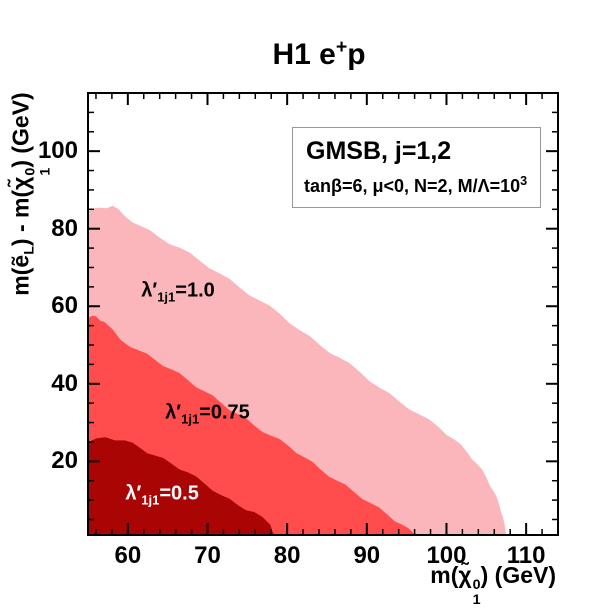 Image resolution: width=600 pixels, height=610 pixels. I want to click on title-text: H1 e, so click(304, 54).